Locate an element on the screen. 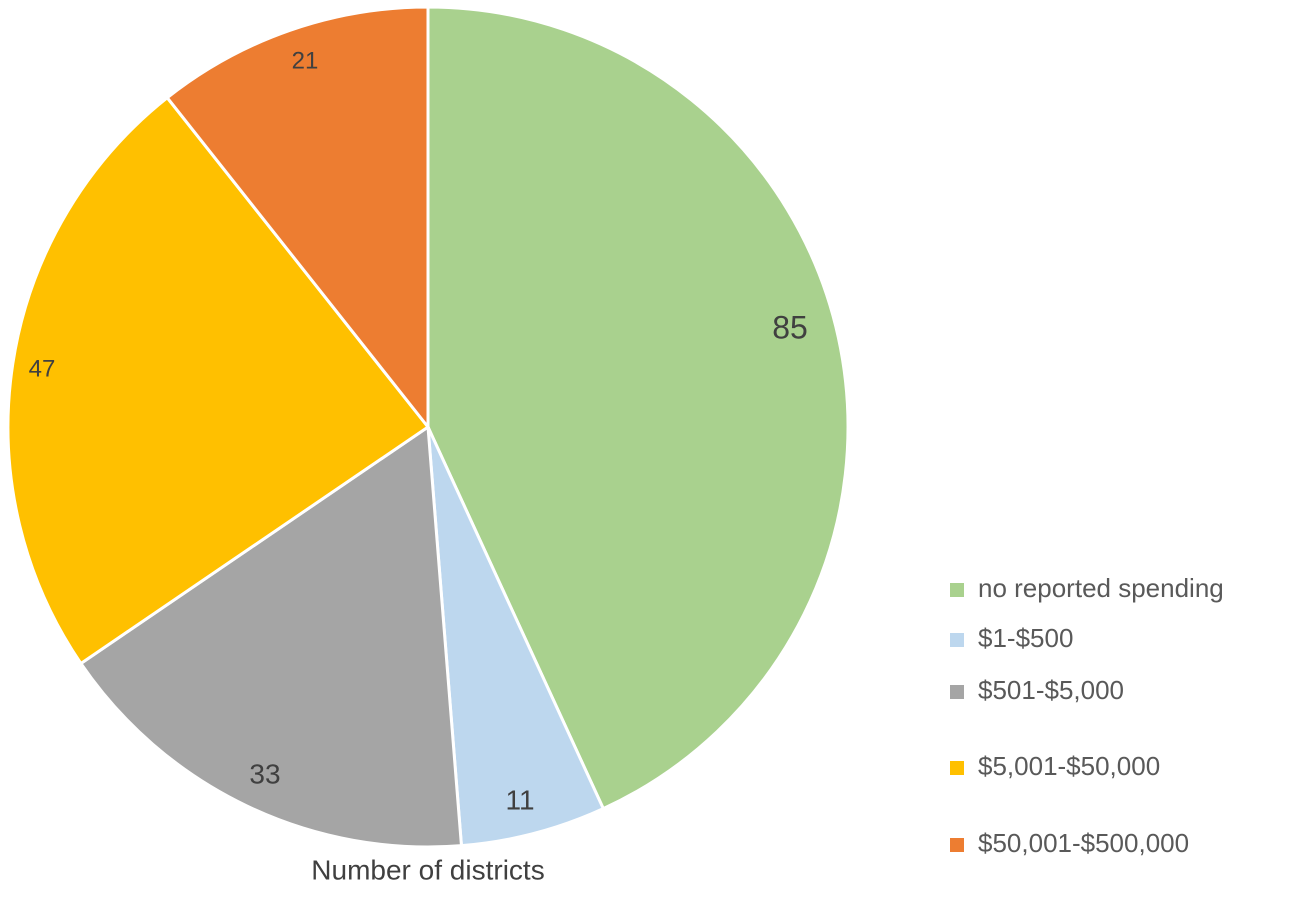 The height and width of the screenshot is (915, 1315). data-label: 11 is located at coordinates (519, 799).